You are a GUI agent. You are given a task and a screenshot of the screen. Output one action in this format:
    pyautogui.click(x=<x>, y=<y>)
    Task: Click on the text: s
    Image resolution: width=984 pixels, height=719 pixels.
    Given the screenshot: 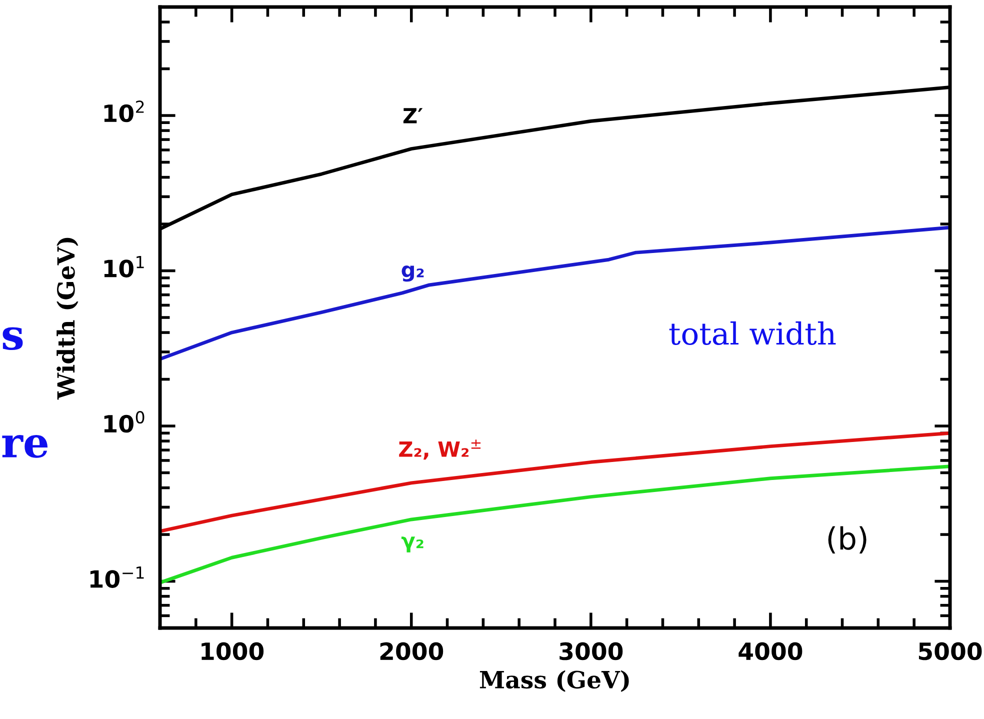 What is the action you would take?
    pyautogui.click(x=12, y=338)
    